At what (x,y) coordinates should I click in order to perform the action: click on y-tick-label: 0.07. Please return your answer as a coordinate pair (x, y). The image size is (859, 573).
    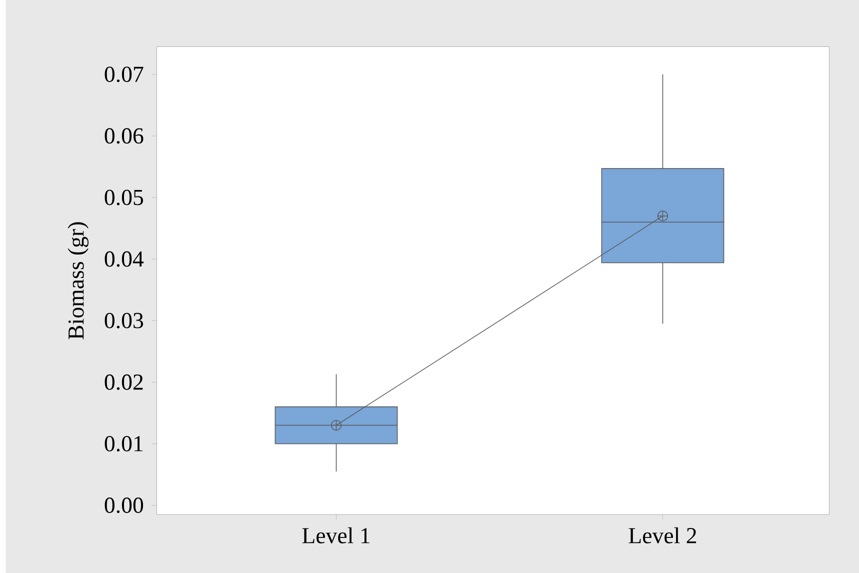
    Looking at the image, I should click on (124, 74).